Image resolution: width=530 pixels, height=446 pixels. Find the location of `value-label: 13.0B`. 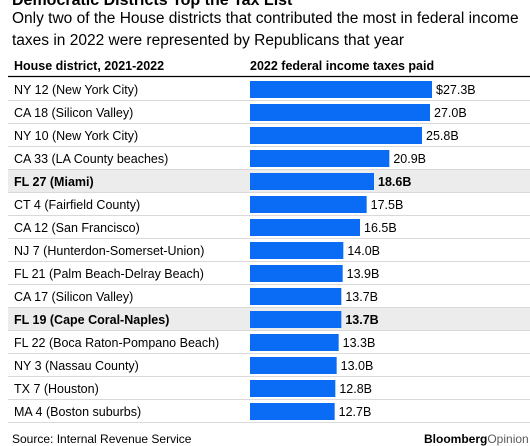

value-label: 13.0B is located at coordinates (357, 366).